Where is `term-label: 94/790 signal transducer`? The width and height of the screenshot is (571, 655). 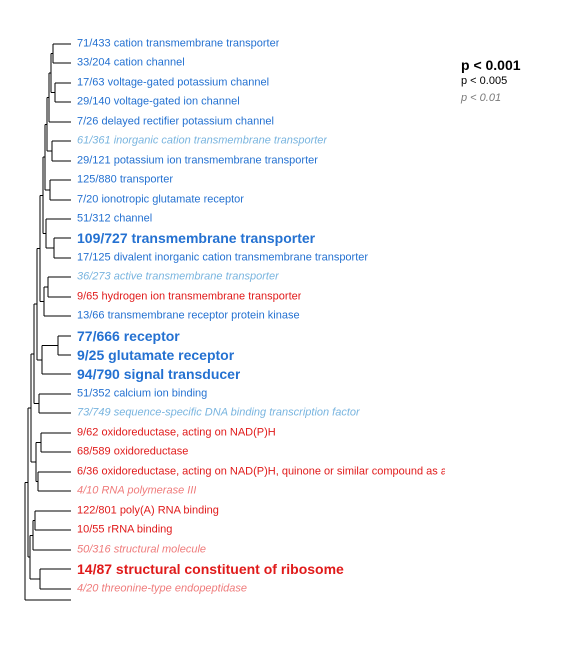 term-label: 94/790 signal transducer is located at coordinates (159, 373).